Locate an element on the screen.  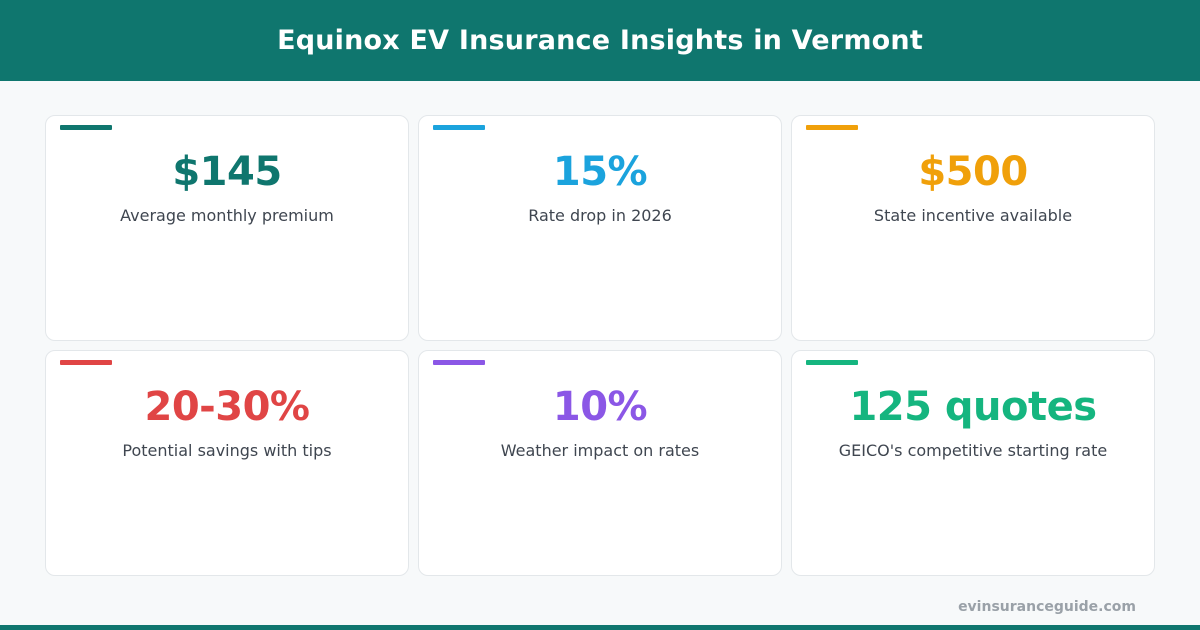
stat-label: Potential savings with tips is located at coordinates (227, 450).